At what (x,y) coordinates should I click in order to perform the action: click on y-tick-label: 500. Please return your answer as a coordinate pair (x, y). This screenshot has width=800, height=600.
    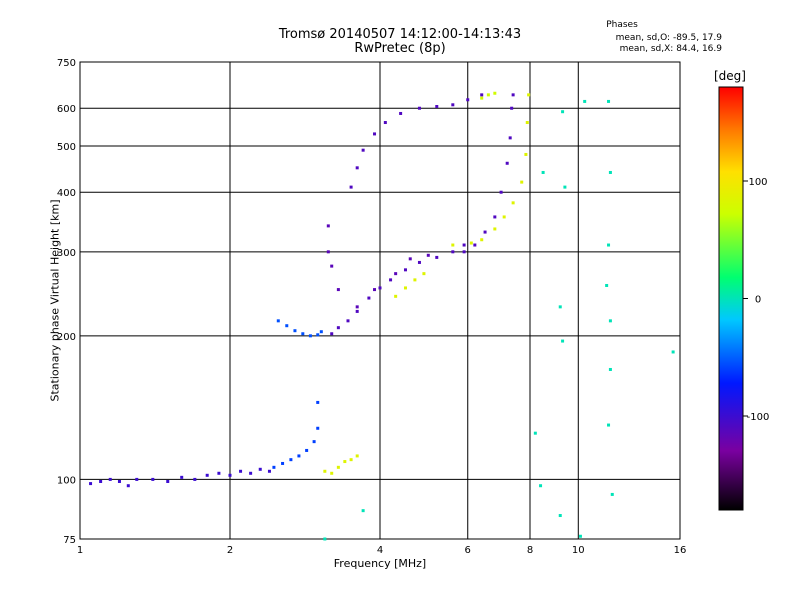
    Looking at the image, I should click on (66, 147).